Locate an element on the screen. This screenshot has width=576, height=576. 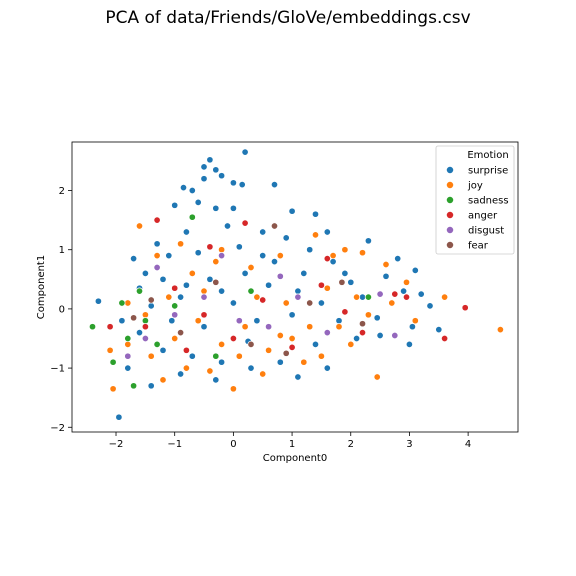
x-tick-label: 1 is located at coordinates (292, 444).